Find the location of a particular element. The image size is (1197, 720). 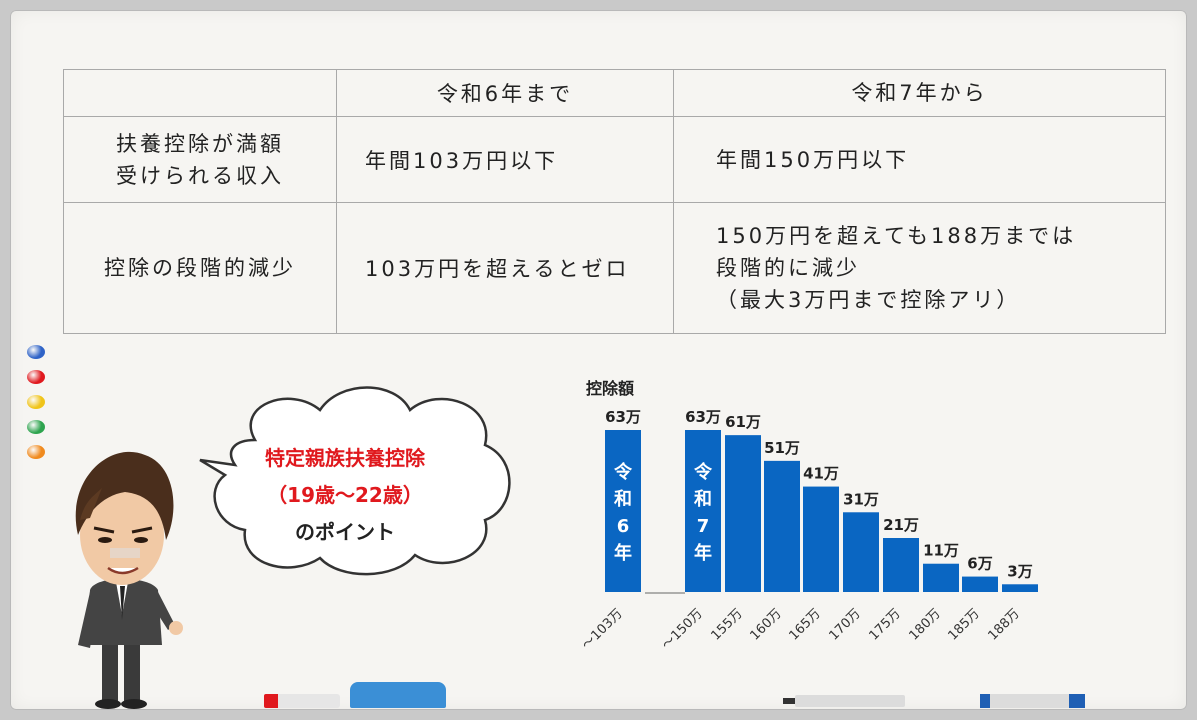

chart-tick-label: ～103万 is located at coordinates (602, 629).